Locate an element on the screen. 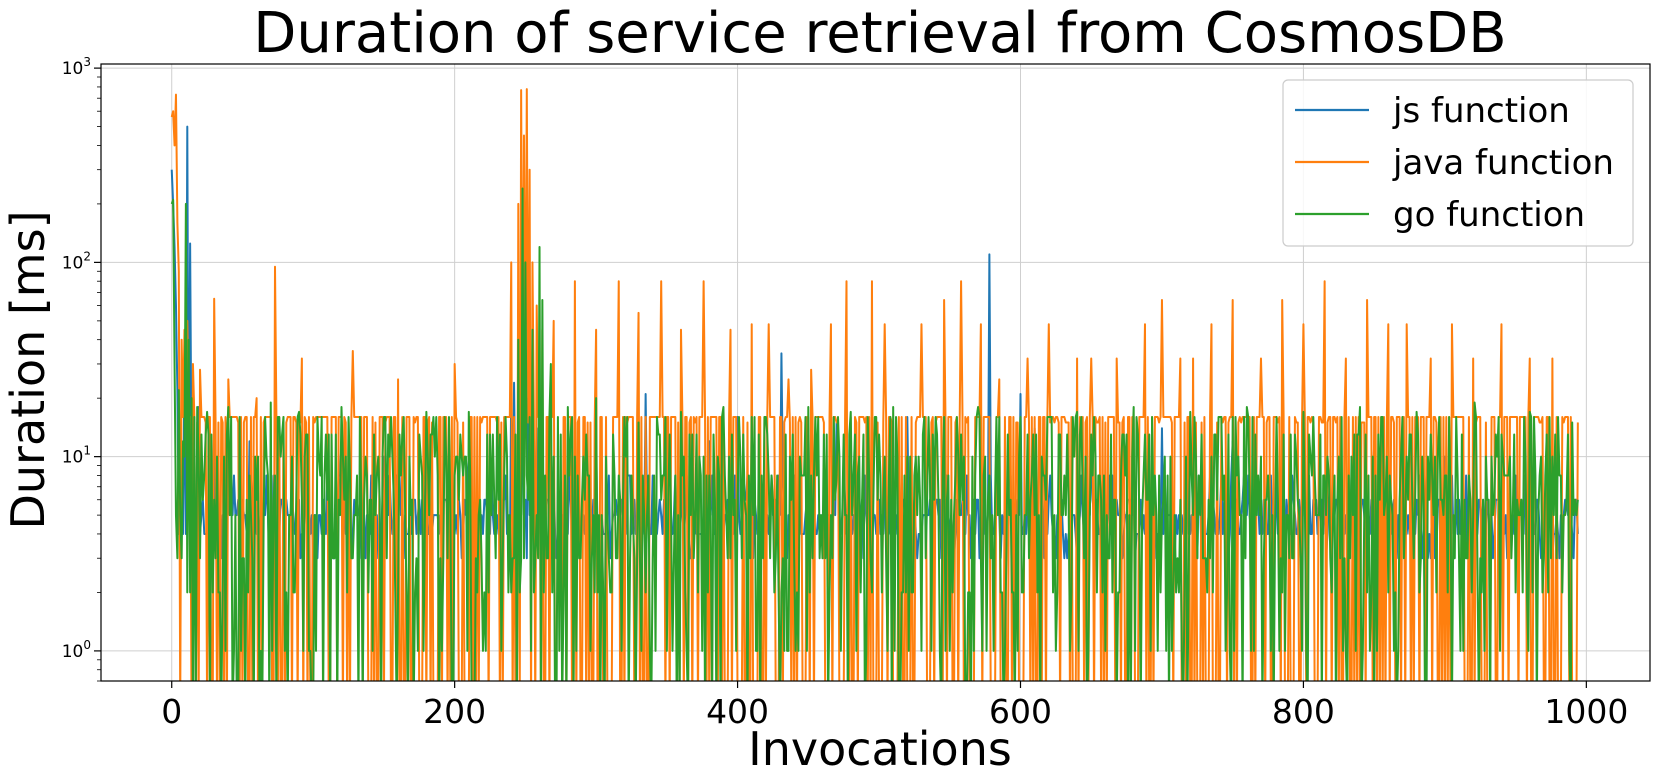  x-axis-label: Invocations is located at coordinates (880, 749).